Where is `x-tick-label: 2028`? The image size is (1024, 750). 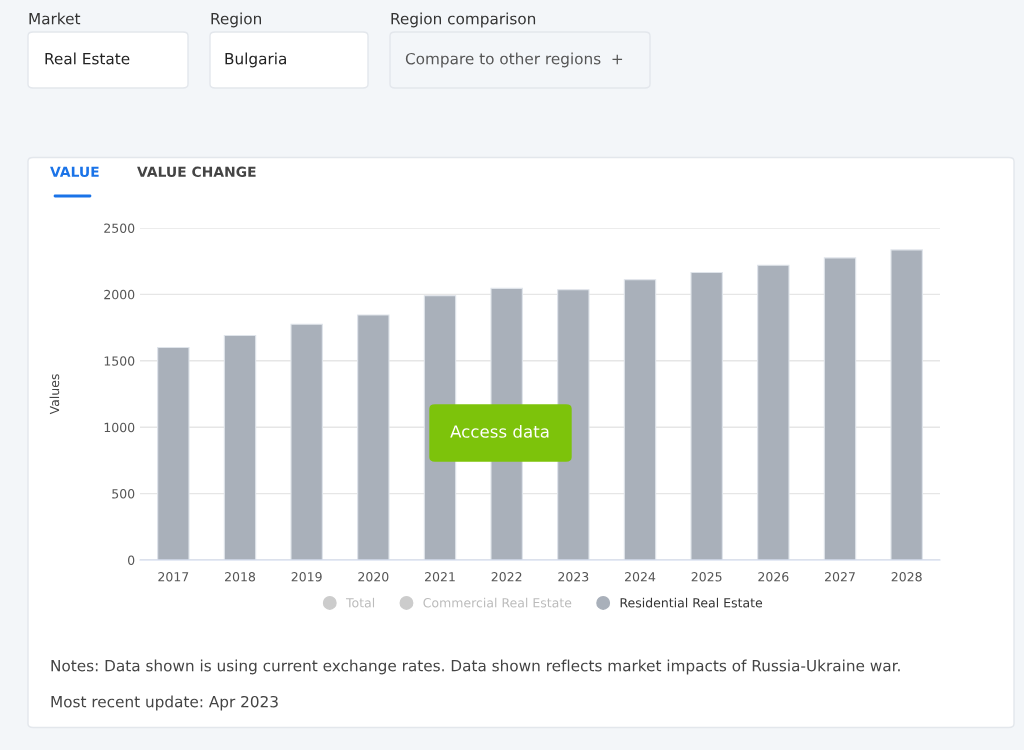
x-tick-label: 2028 is located at coordinates (906, 577).